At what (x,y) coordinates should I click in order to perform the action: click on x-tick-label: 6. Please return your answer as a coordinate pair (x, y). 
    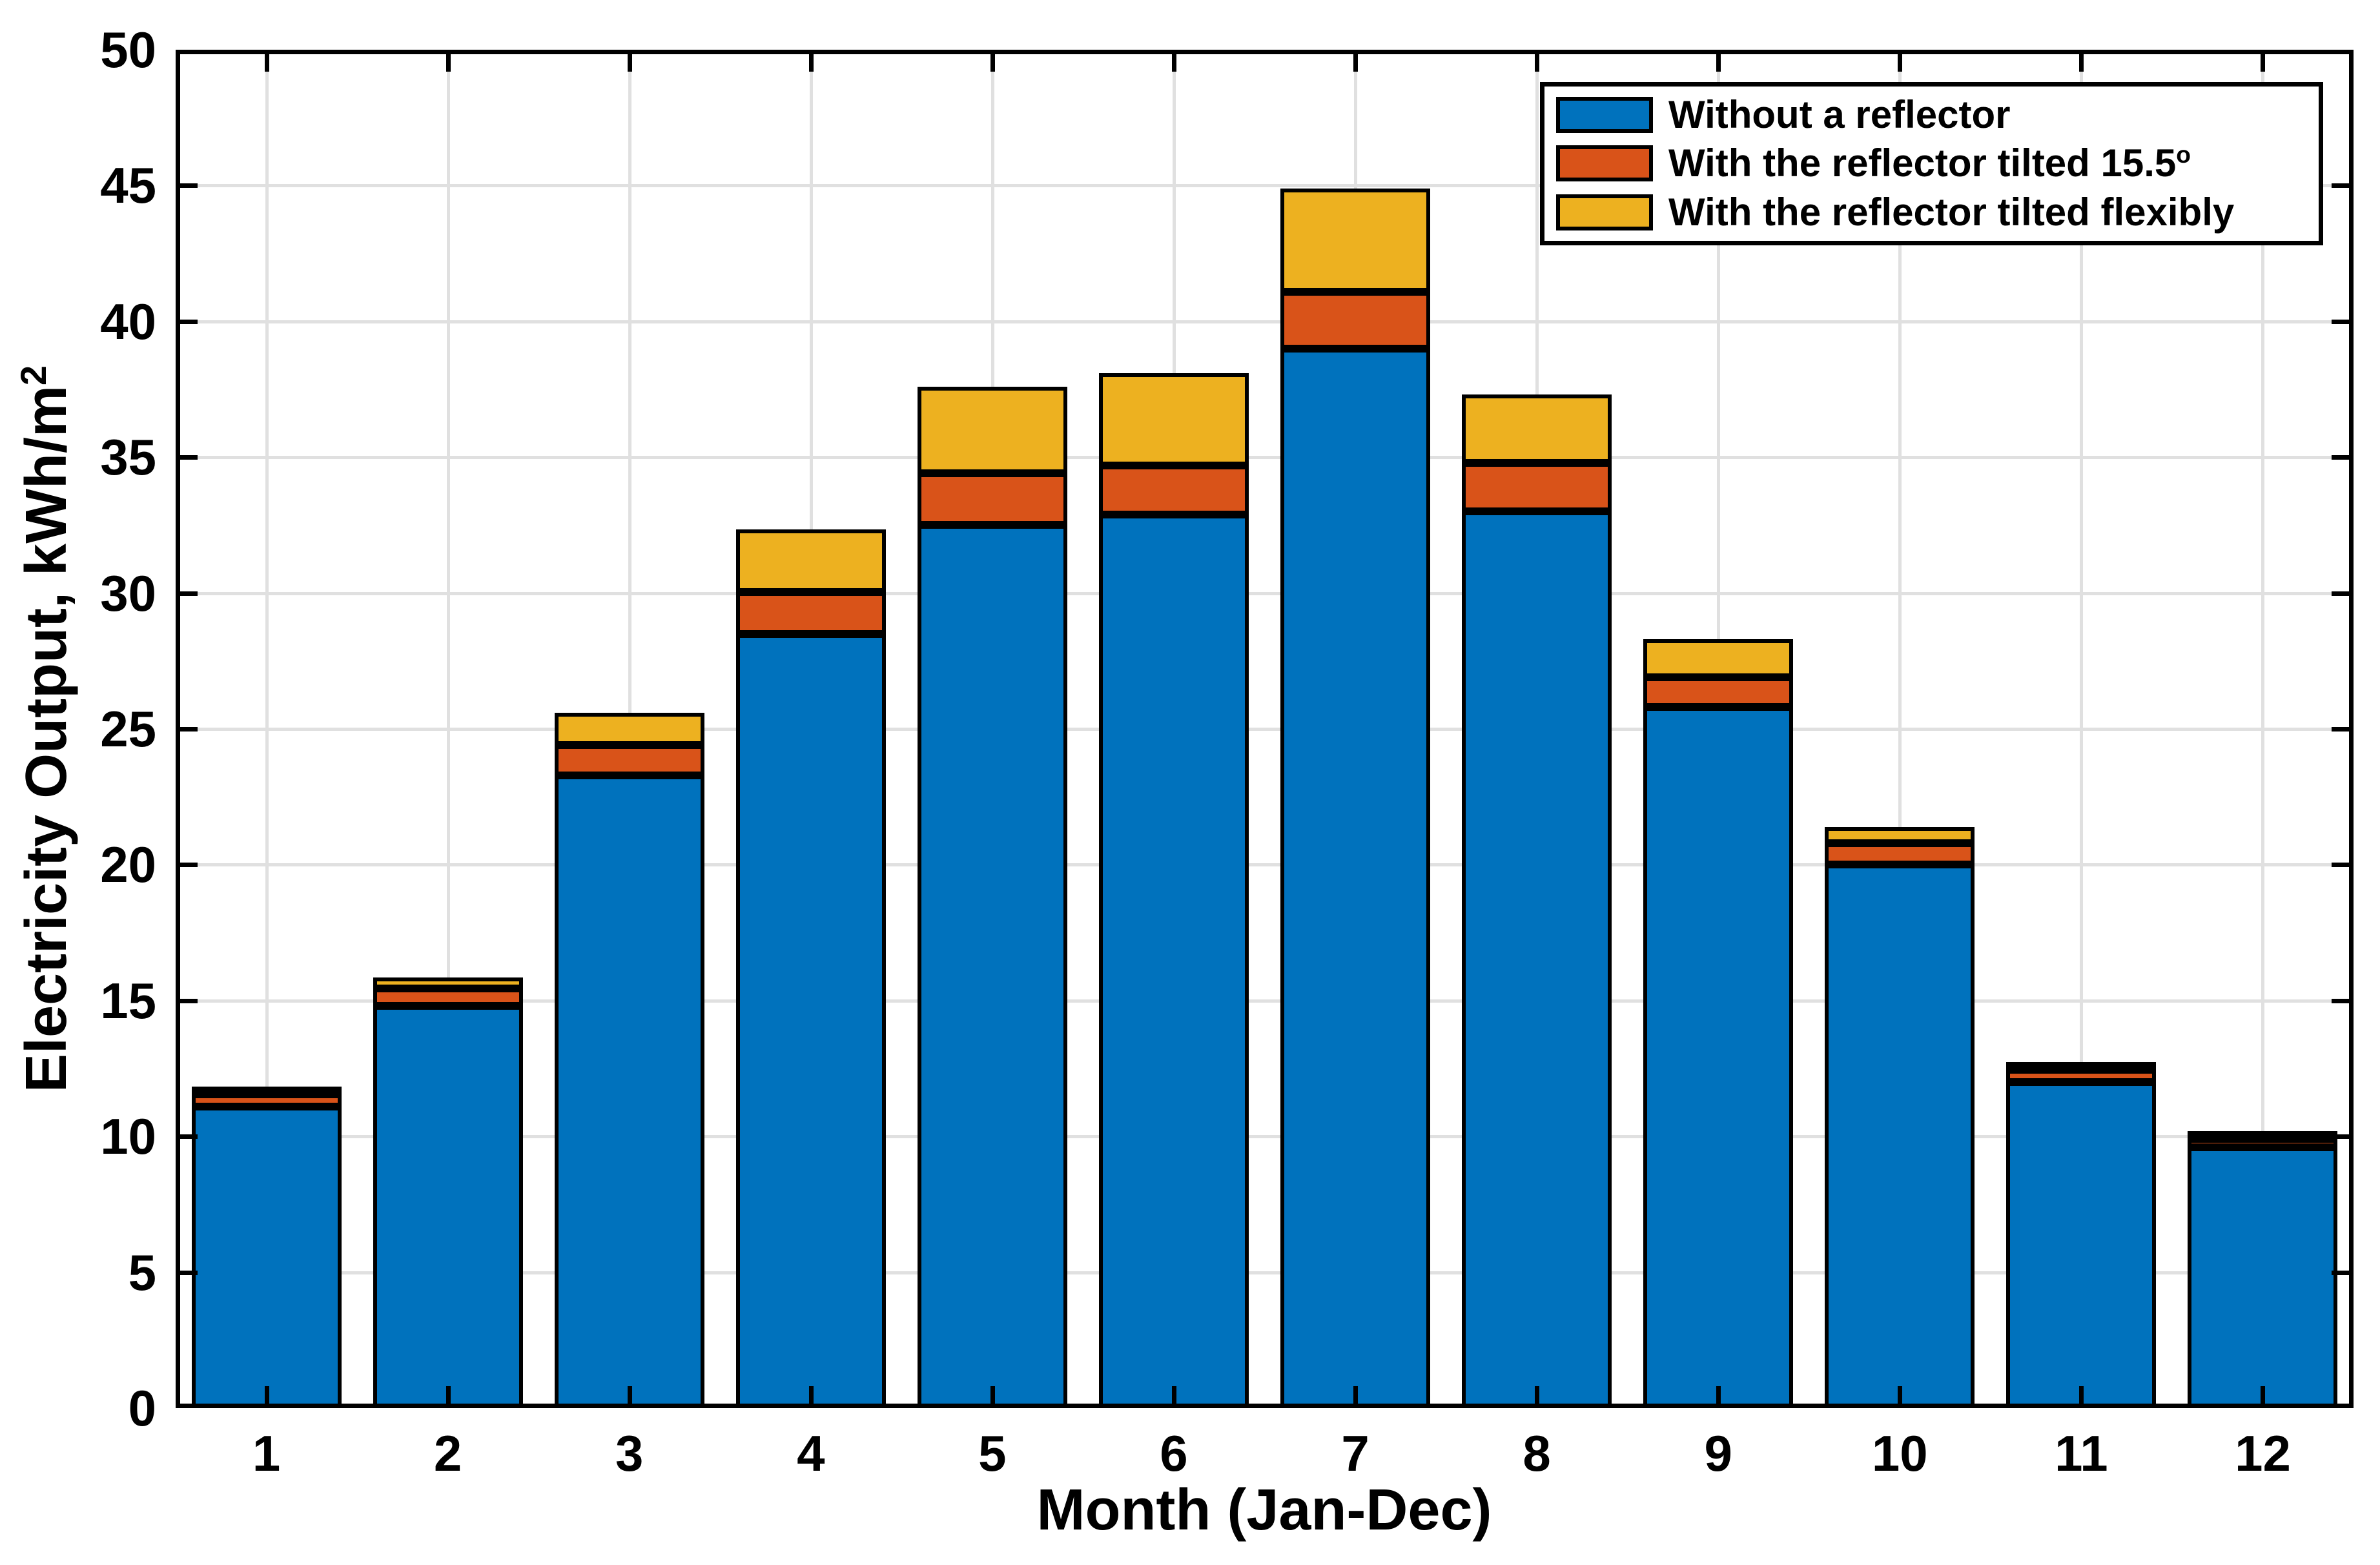
    Looking at the image, I should click on (1174, 1453).